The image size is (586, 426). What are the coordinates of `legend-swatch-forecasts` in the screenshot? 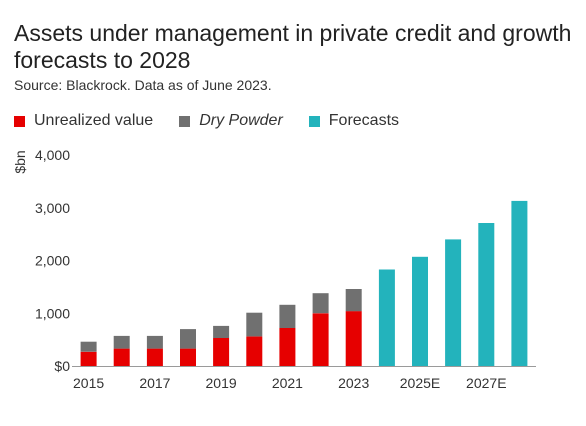 It's located at (314, 121).